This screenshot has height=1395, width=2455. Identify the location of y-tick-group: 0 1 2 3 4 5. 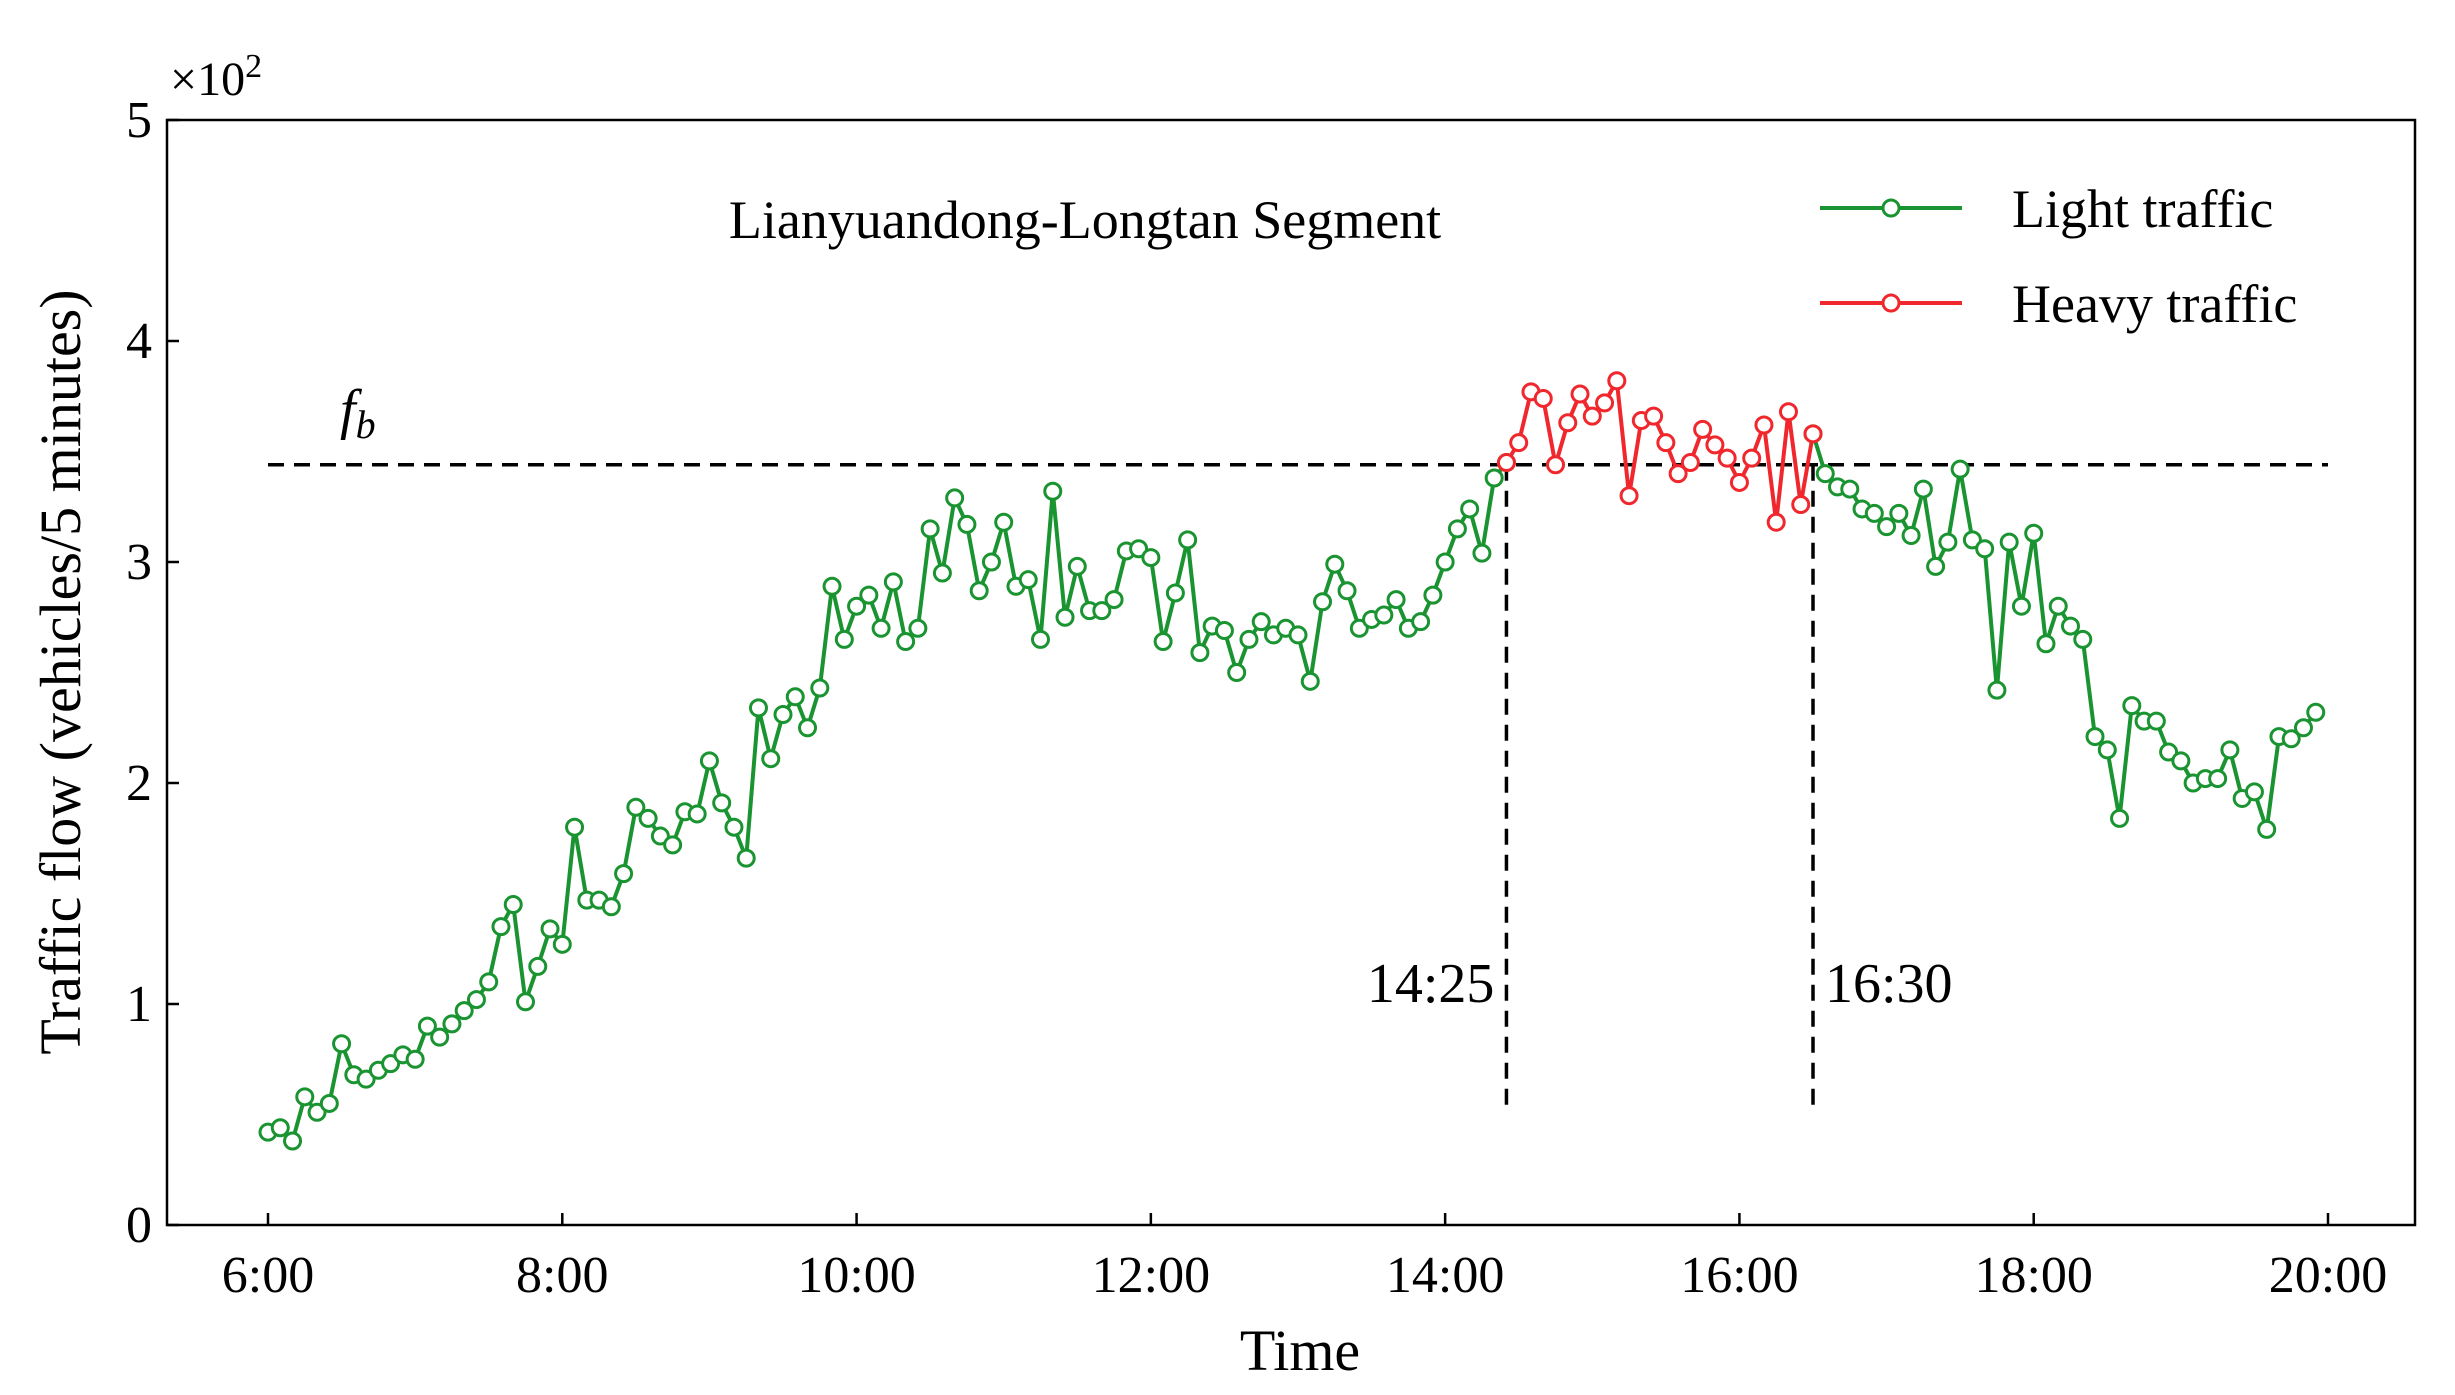
(152, 673).